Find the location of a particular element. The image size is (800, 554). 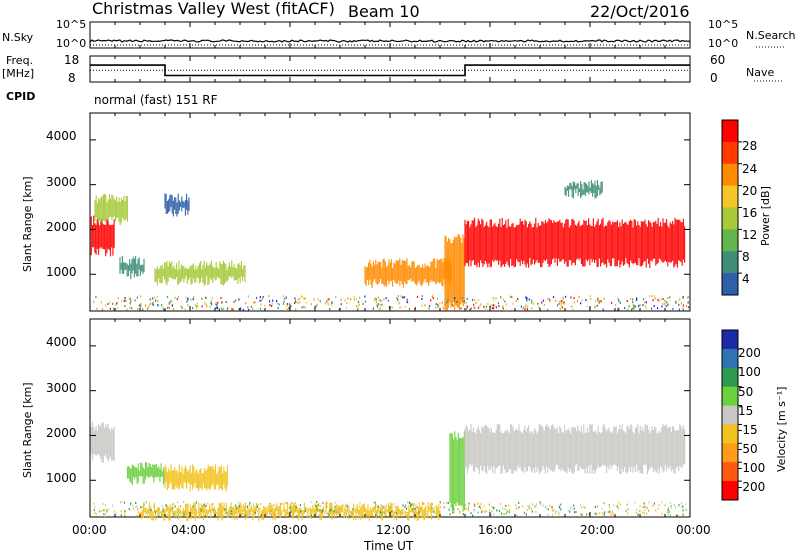

power-cbar-swatch is located at coordinates (730, 131).